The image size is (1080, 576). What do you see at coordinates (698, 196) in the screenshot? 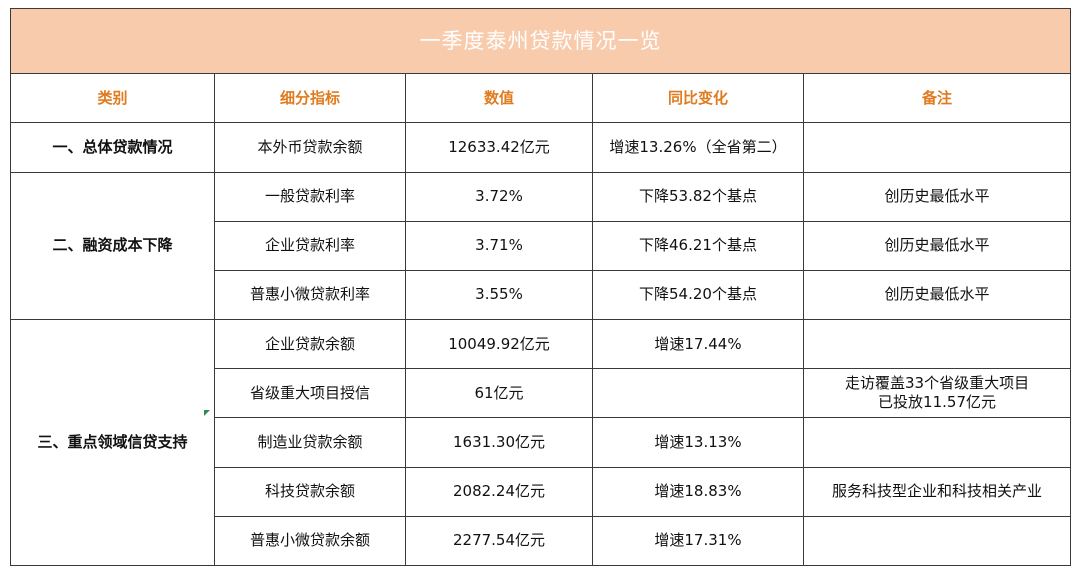
I see `change-cell: 下降53.82个基点` at bounding box center [698, 196].